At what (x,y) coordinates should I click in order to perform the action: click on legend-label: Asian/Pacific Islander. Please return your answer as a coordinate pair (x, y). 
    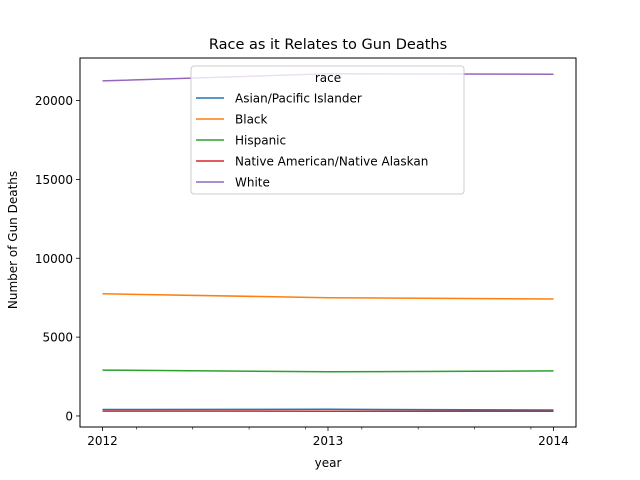
    Looking at the image, I should click on (298, 99).